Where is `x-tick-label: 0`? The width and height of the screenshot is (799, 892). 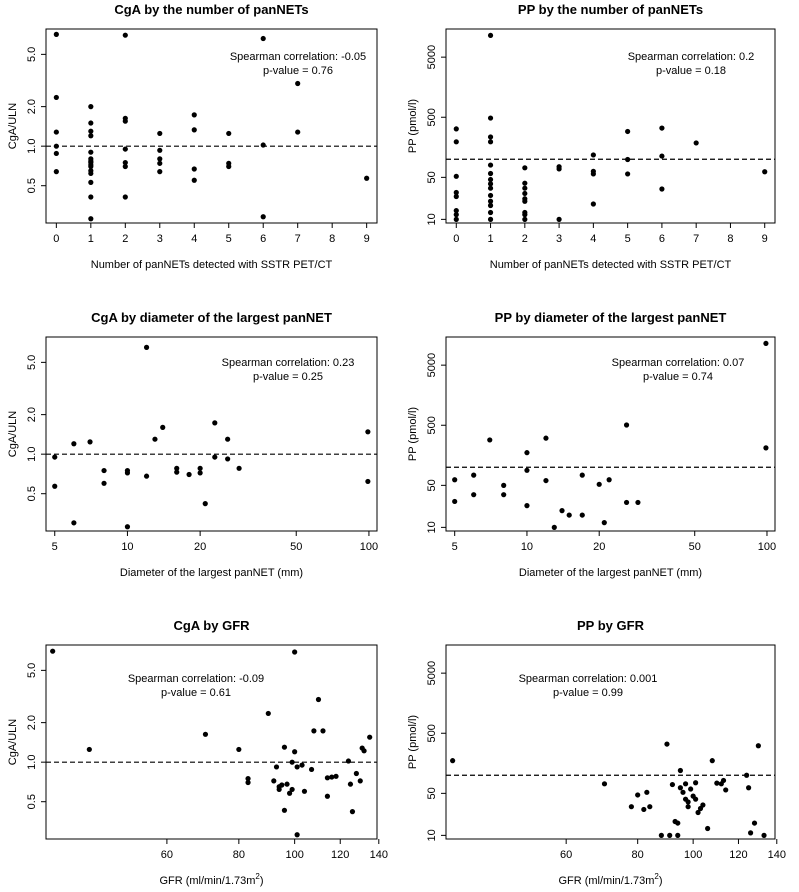
x-tick-label: 0 is located at coordinates (56, 239).